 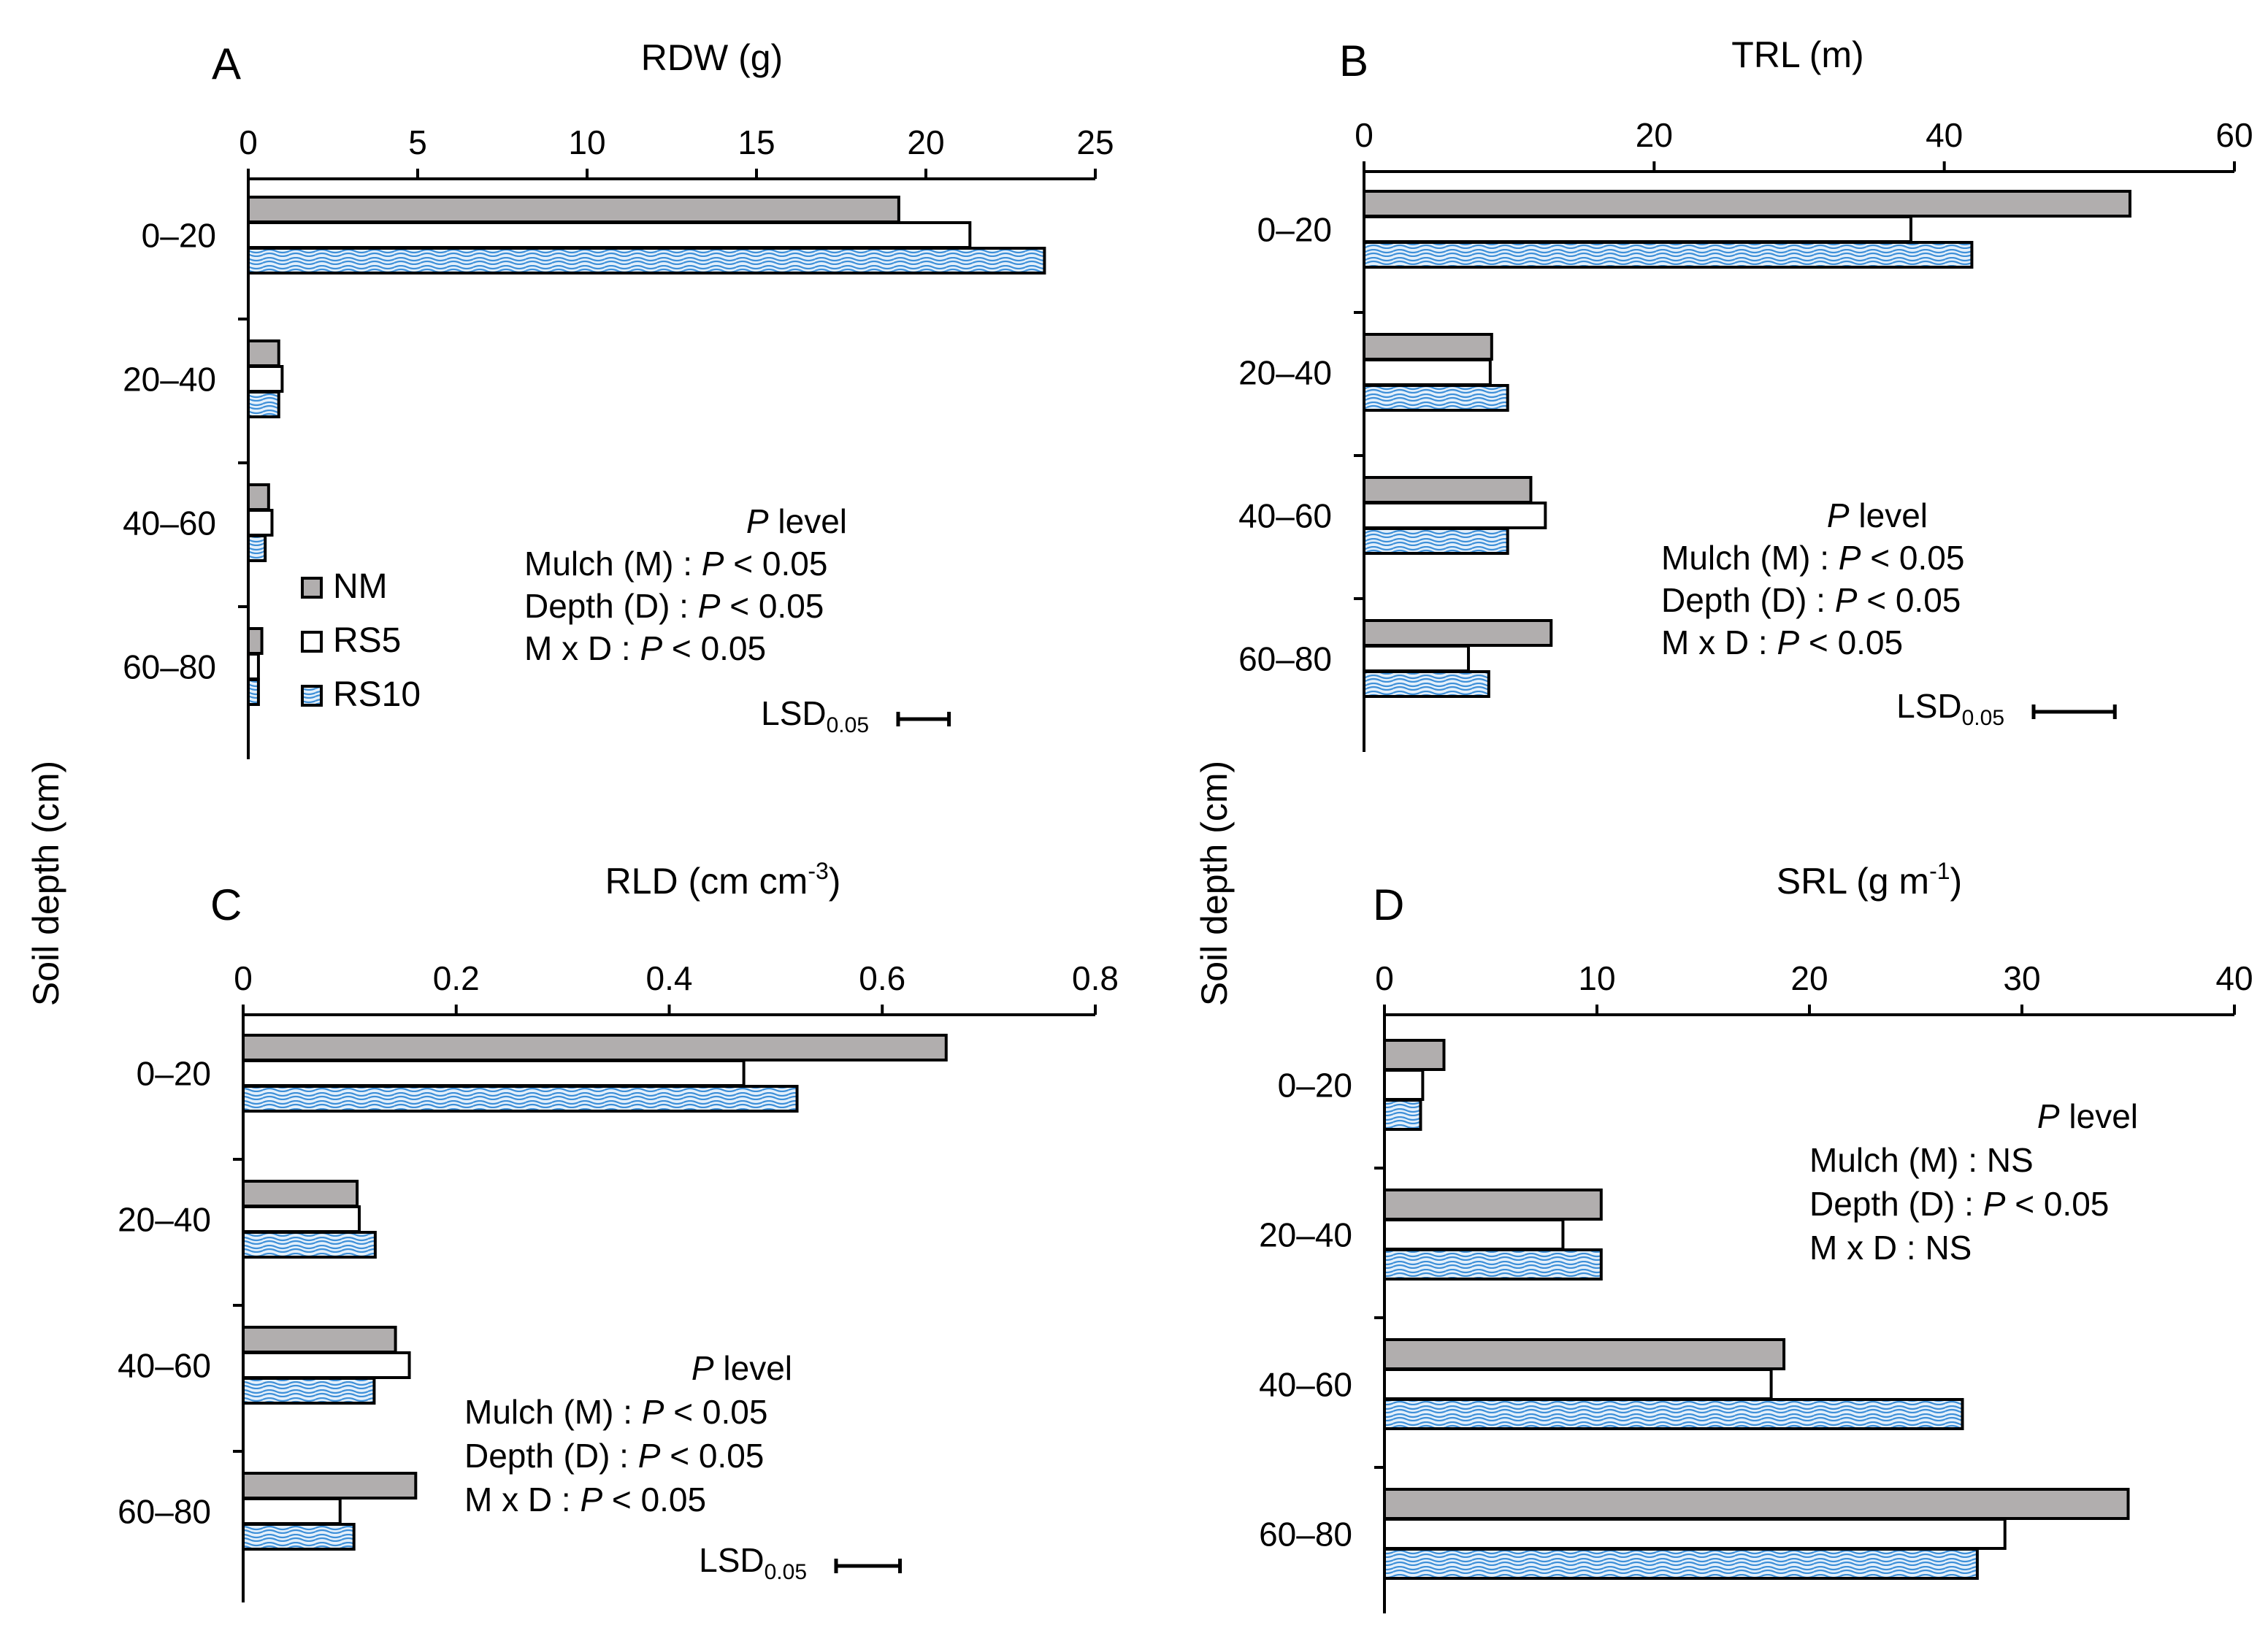 I want to click on panel-b-stats-row: M x D : P < 0.05, so click(x=1782, y=642).